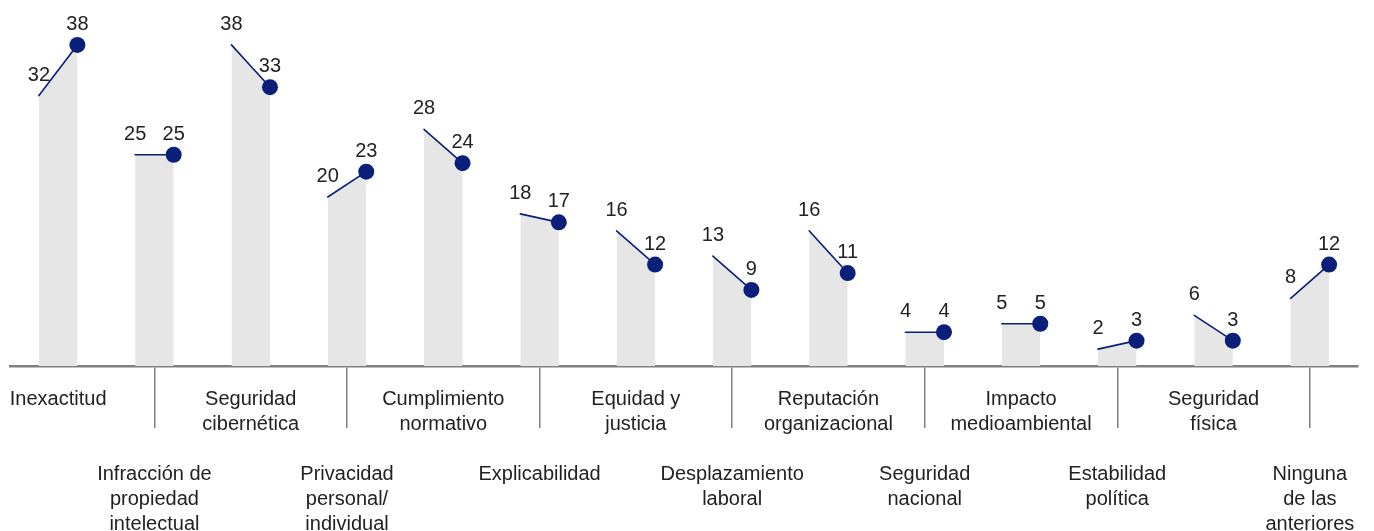 The height and width of the screenshot is (531, 1374). Describe the element at coordinates (713, 234) in the screenshot. I see `data-label: 13` at that location.